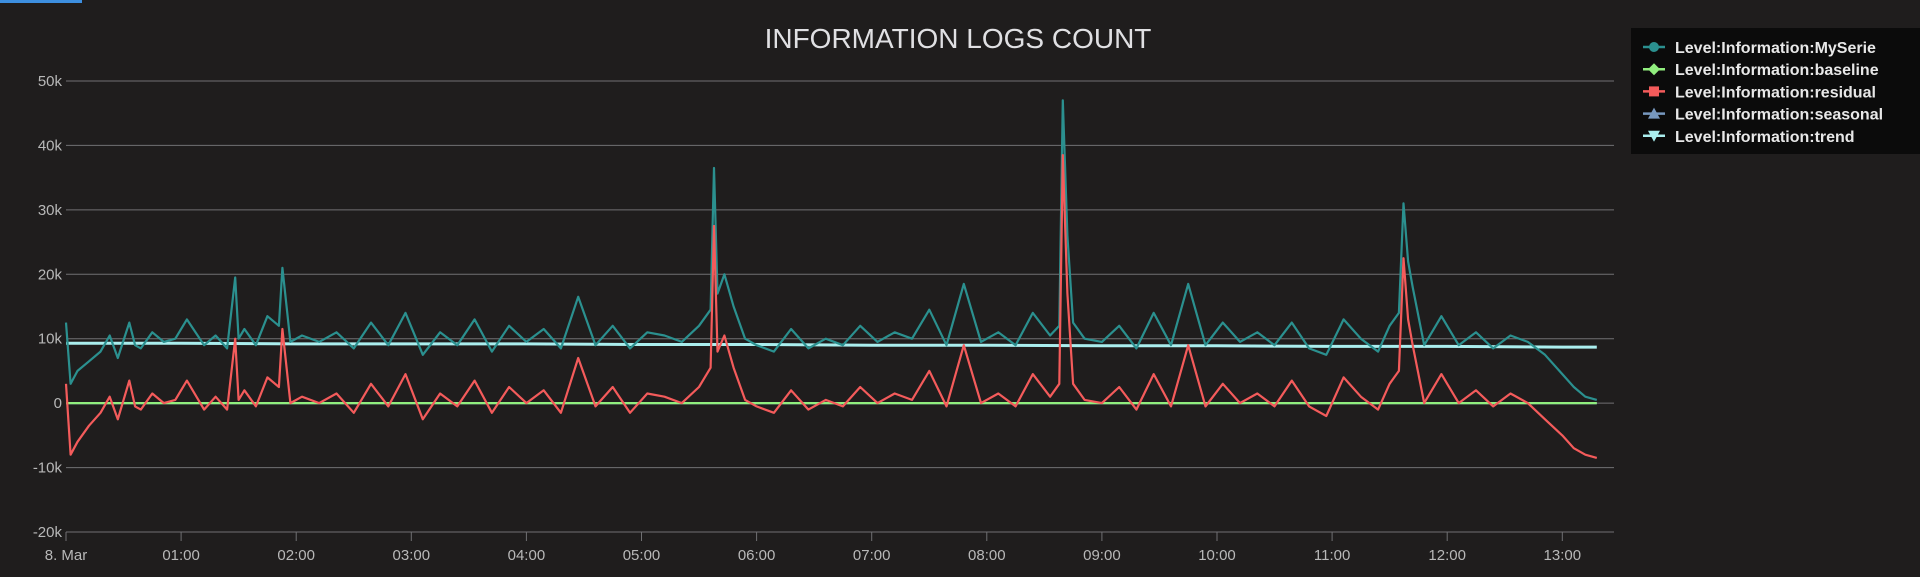  Describe the element at coordinates (757, 555) in the screenshot. I see `x-tick-label: 06:00` at that location.